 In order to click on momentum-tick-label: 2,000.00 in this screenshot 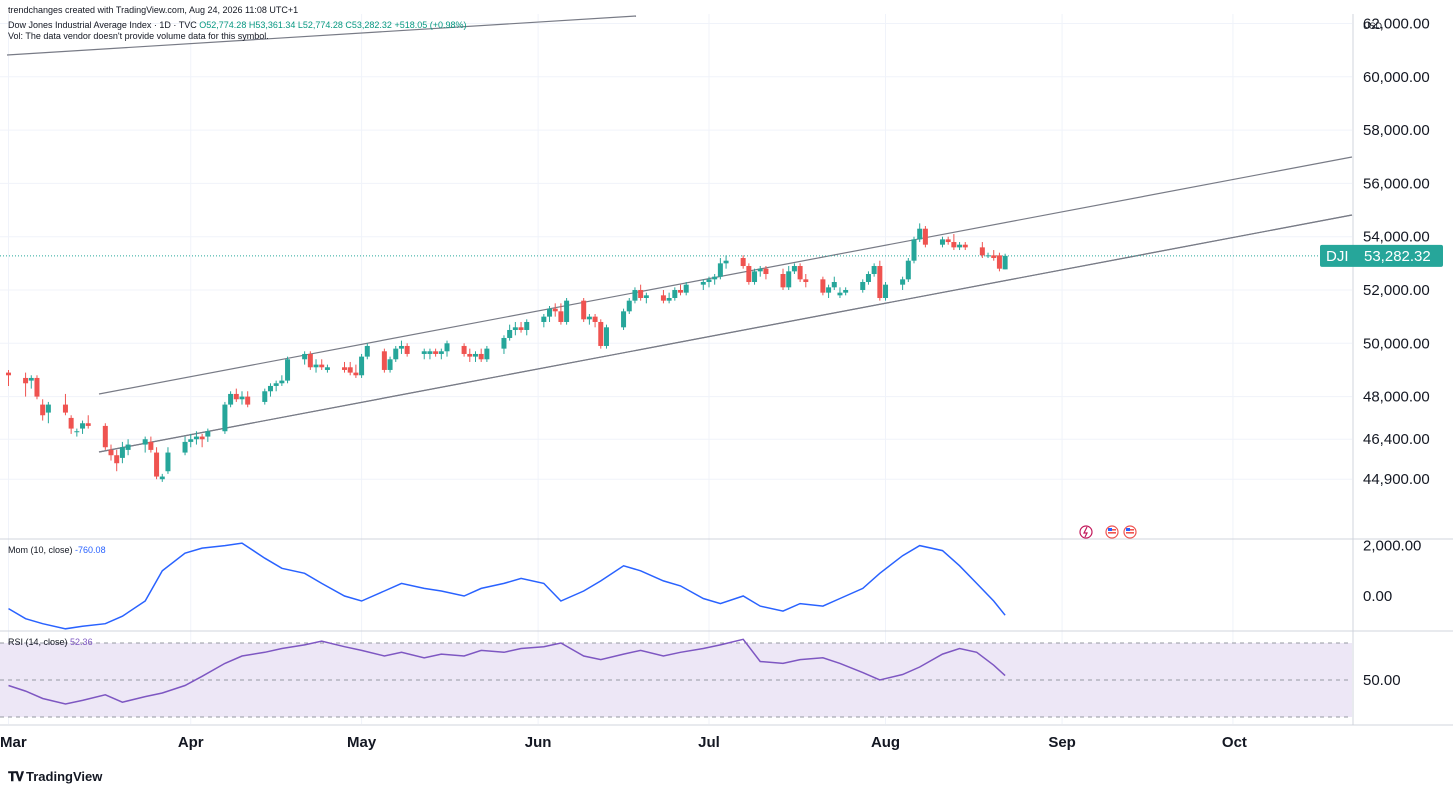, I will do `click(1392, 546)`.